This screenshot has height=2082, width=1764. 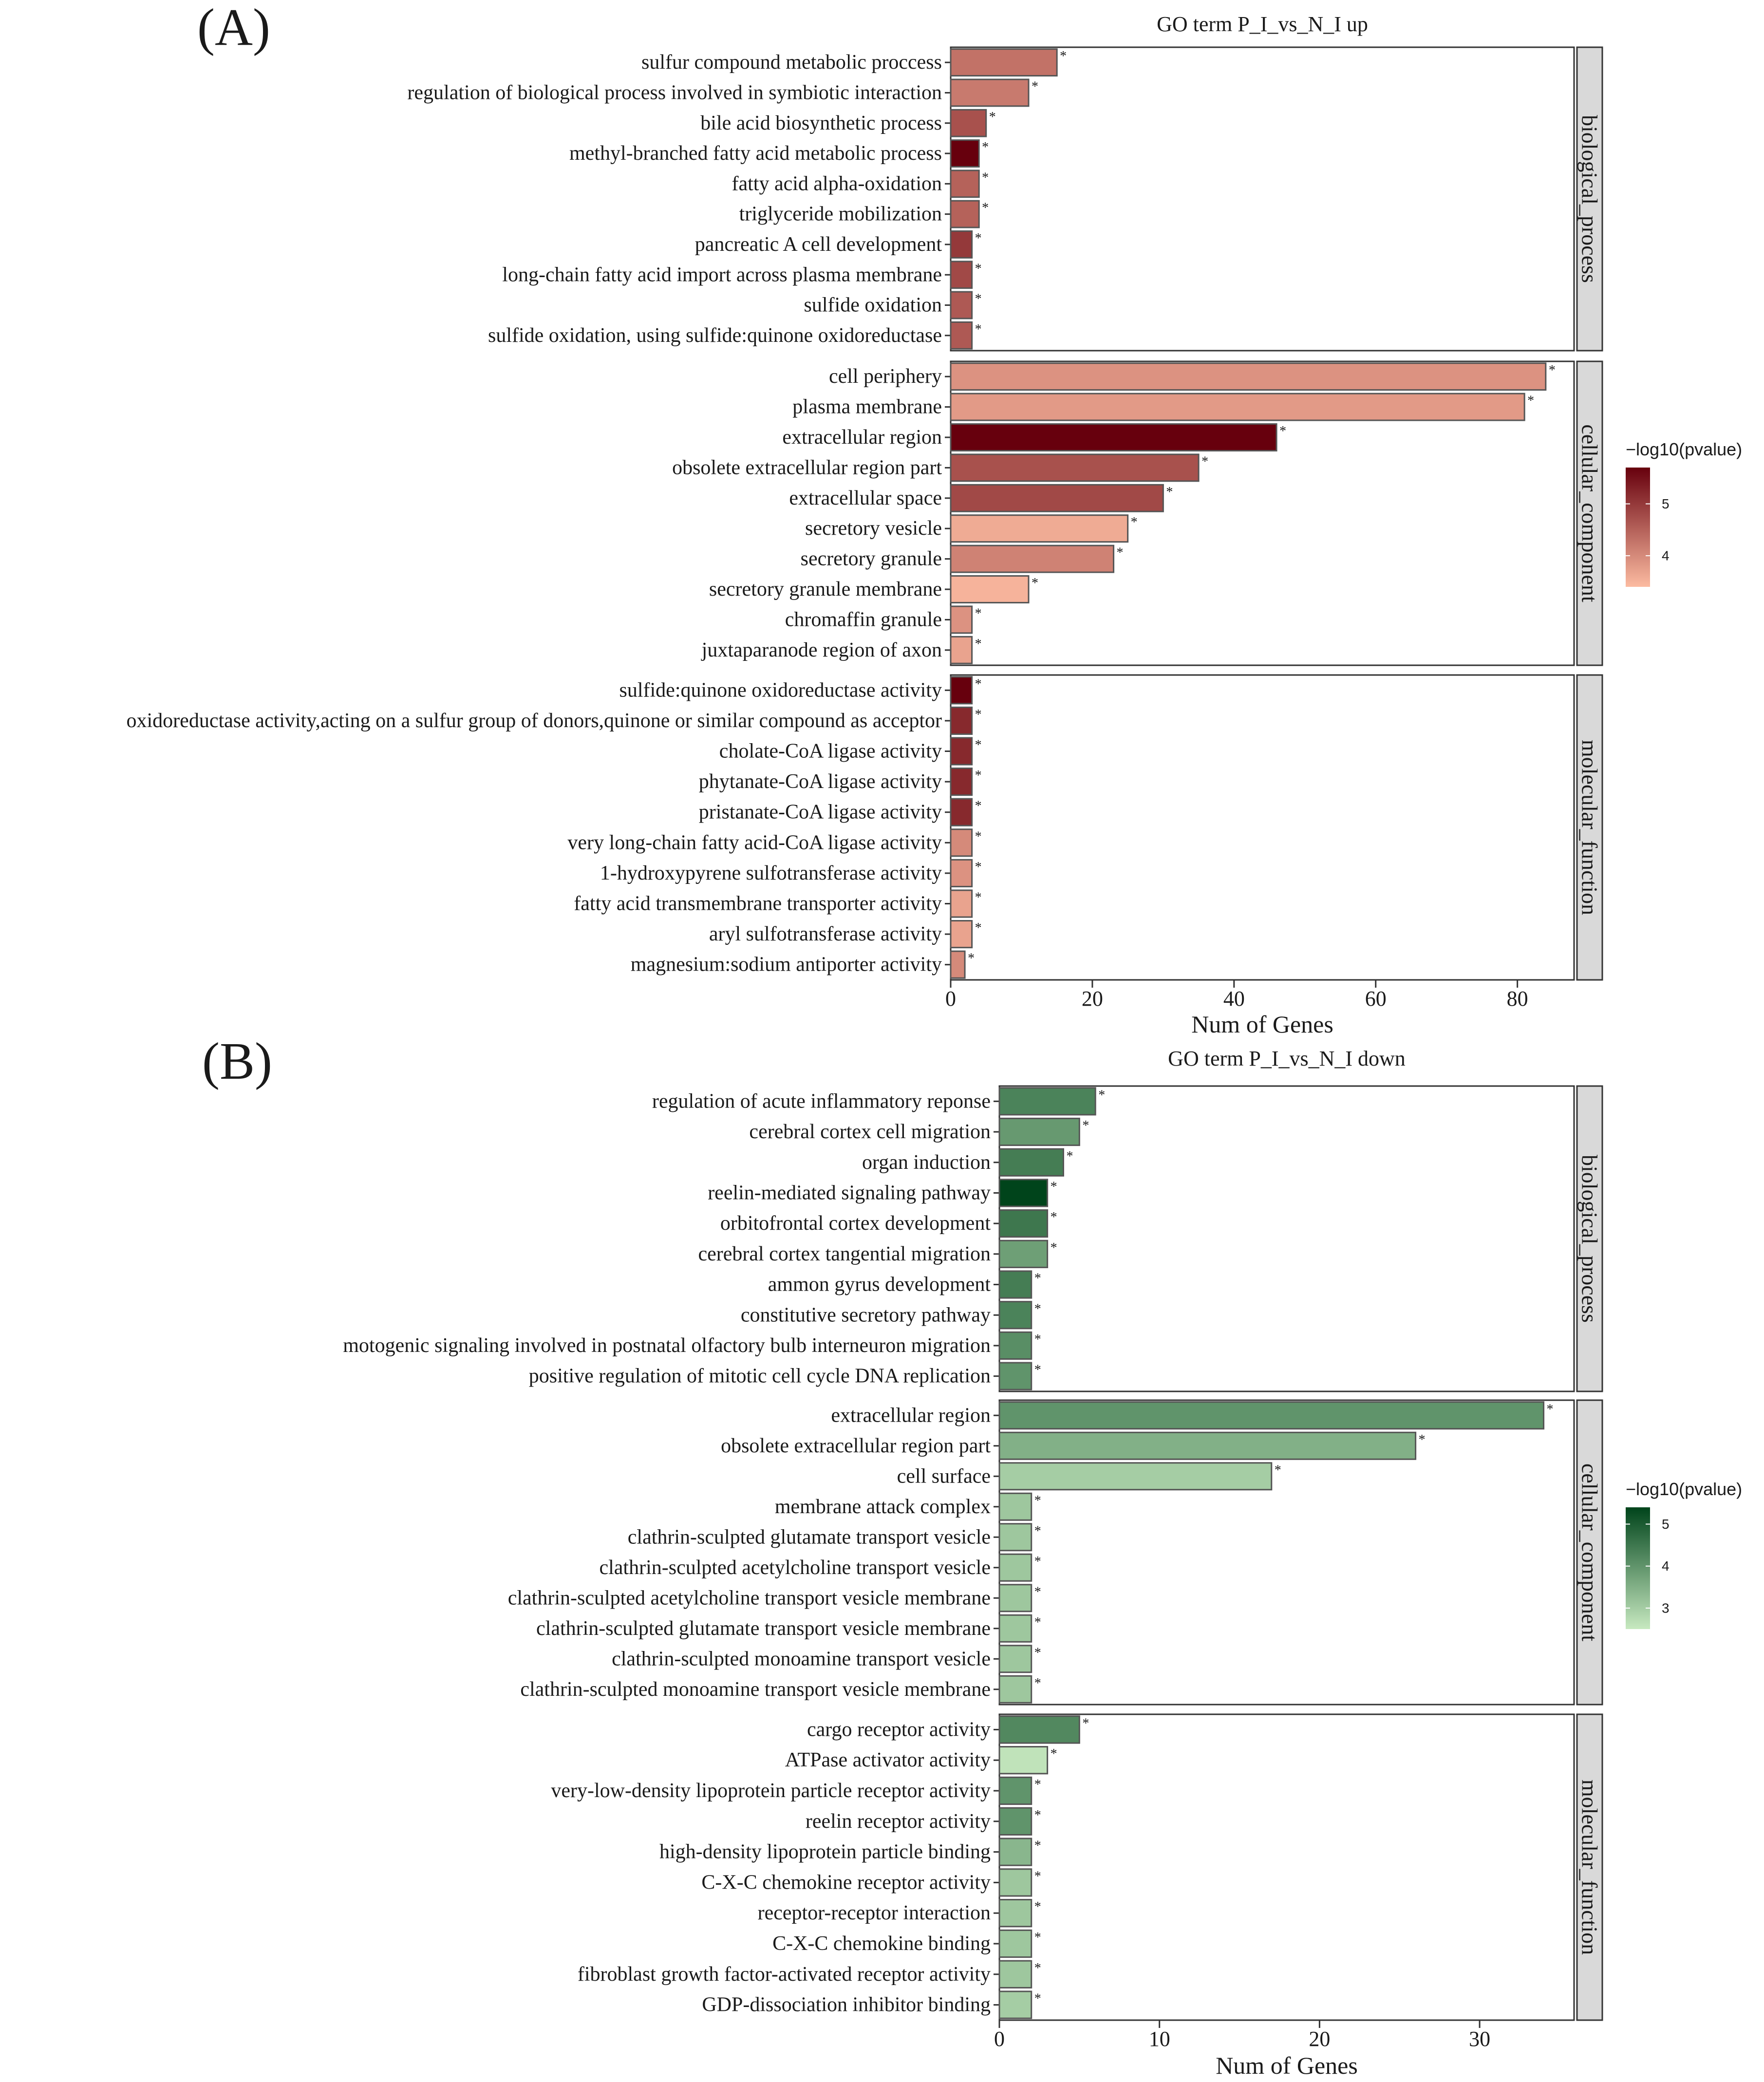 I want to click on term-label: organ induction, so click(x=926, y=1162).